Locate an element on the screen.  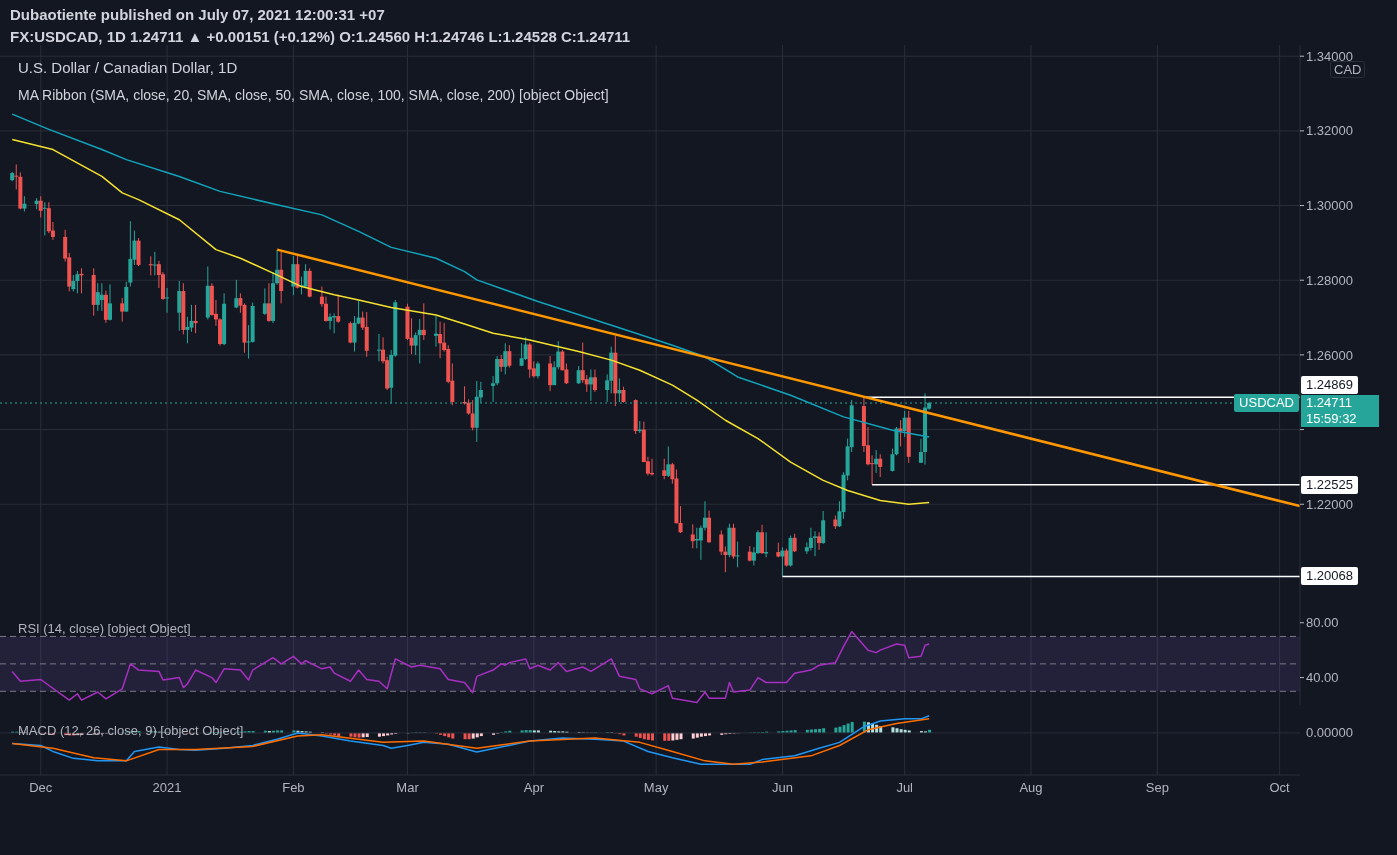
text: CAD is located at coordinates (1348, 69).